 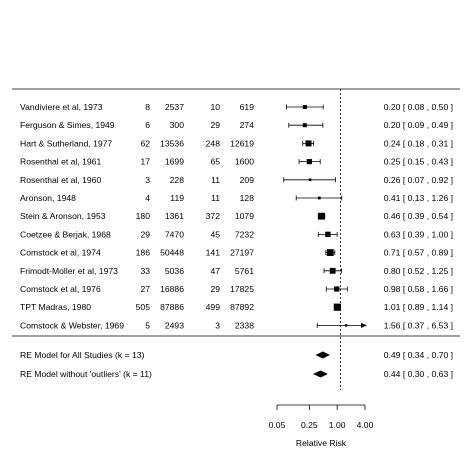 What do you see at coordinates (177, 198) in the screenshot?
I see `treated-negative: 119` at bounding box center [177, 198].